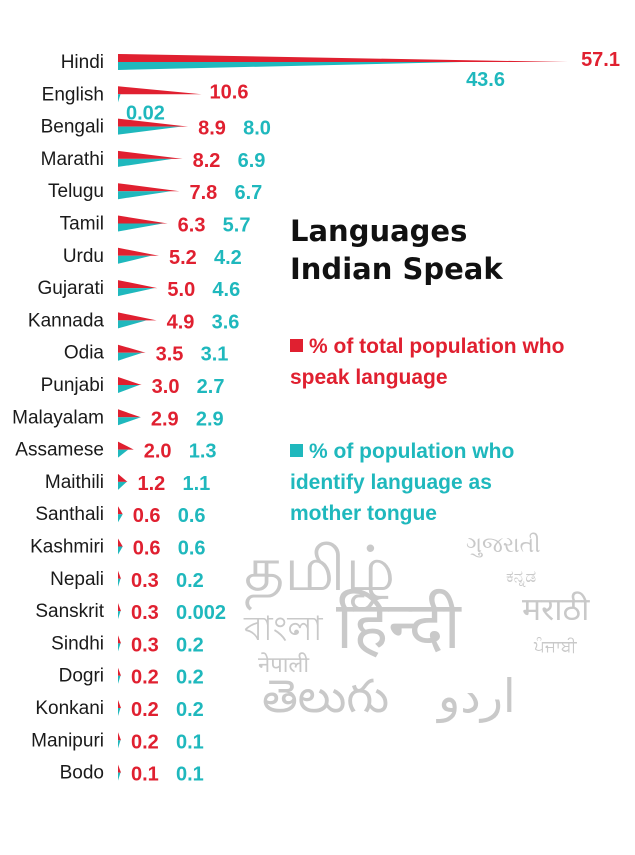  What do you see at coordinates (203, 452) in the screenshot?
I see `mother-tongue-value: 1.3` at bounding box center [203, 452].